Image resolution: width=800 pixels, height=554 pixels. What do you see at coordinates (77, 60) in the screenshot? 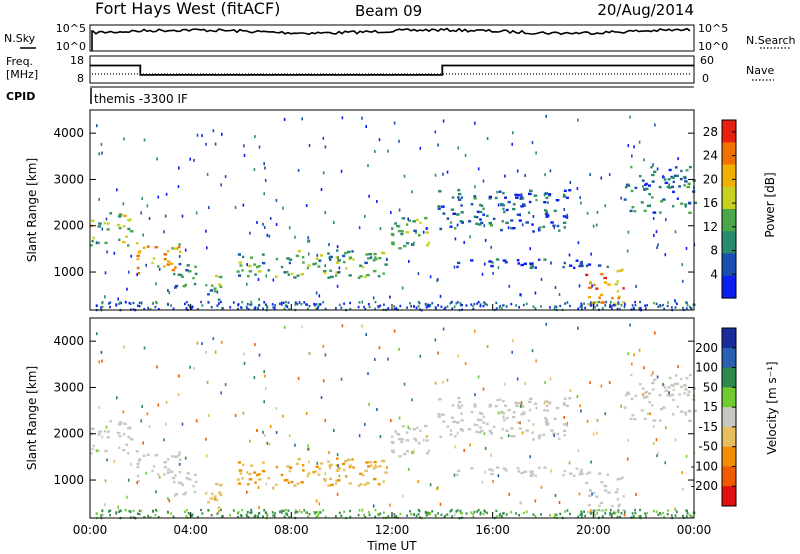
I see `freq-tick-top: 18` at bounding box center [77, 60].